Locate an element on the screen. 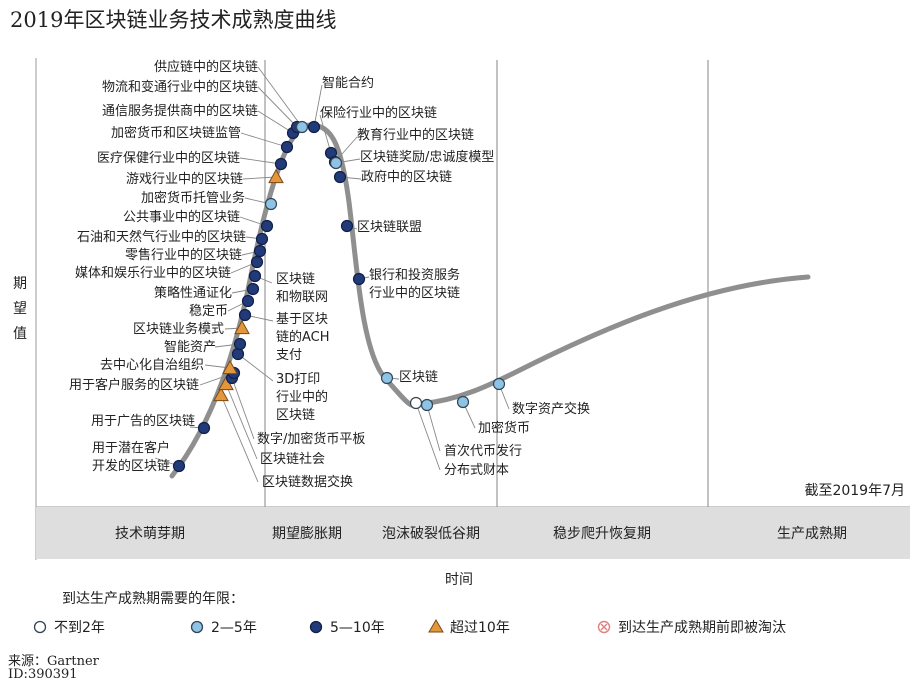  phase-band-bg is located at coordinates (473, 533).